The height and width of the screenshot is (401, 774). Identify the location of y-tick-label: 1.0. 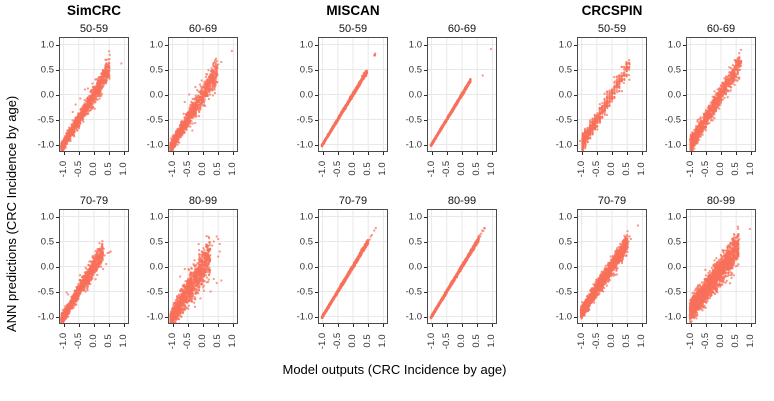
(47, 44).